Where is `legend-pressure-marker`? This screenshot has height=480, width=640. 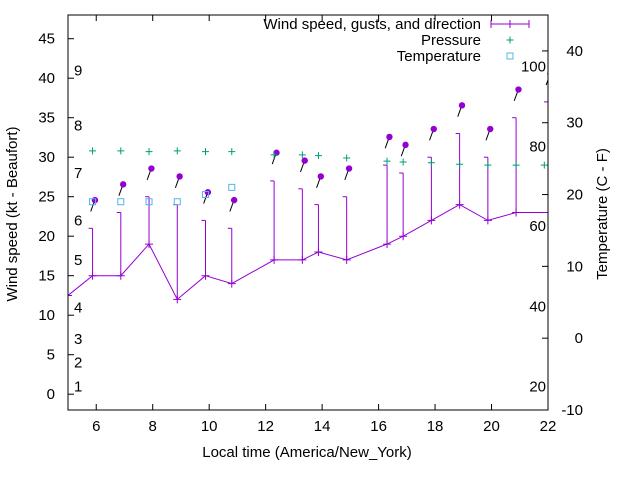 legend-pressure-marker is located at coordinates (510, 40).